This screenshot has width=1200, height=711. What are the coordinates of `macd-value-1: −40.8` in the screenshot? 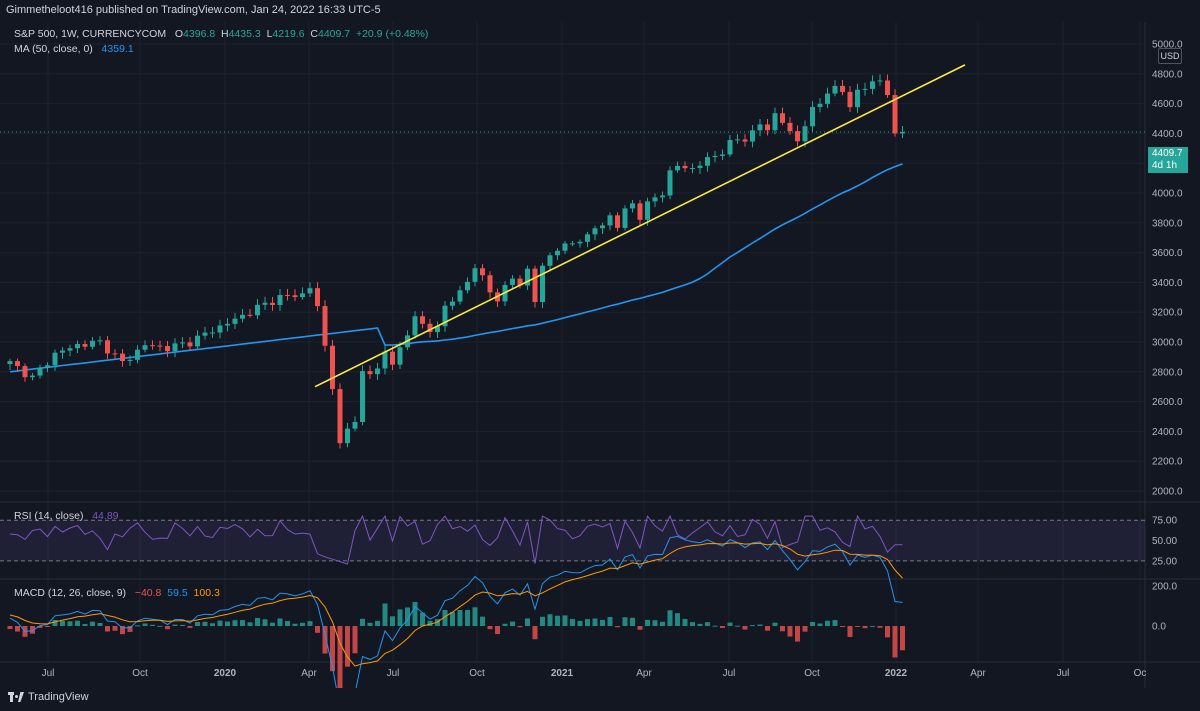 It's located at (148, 593).